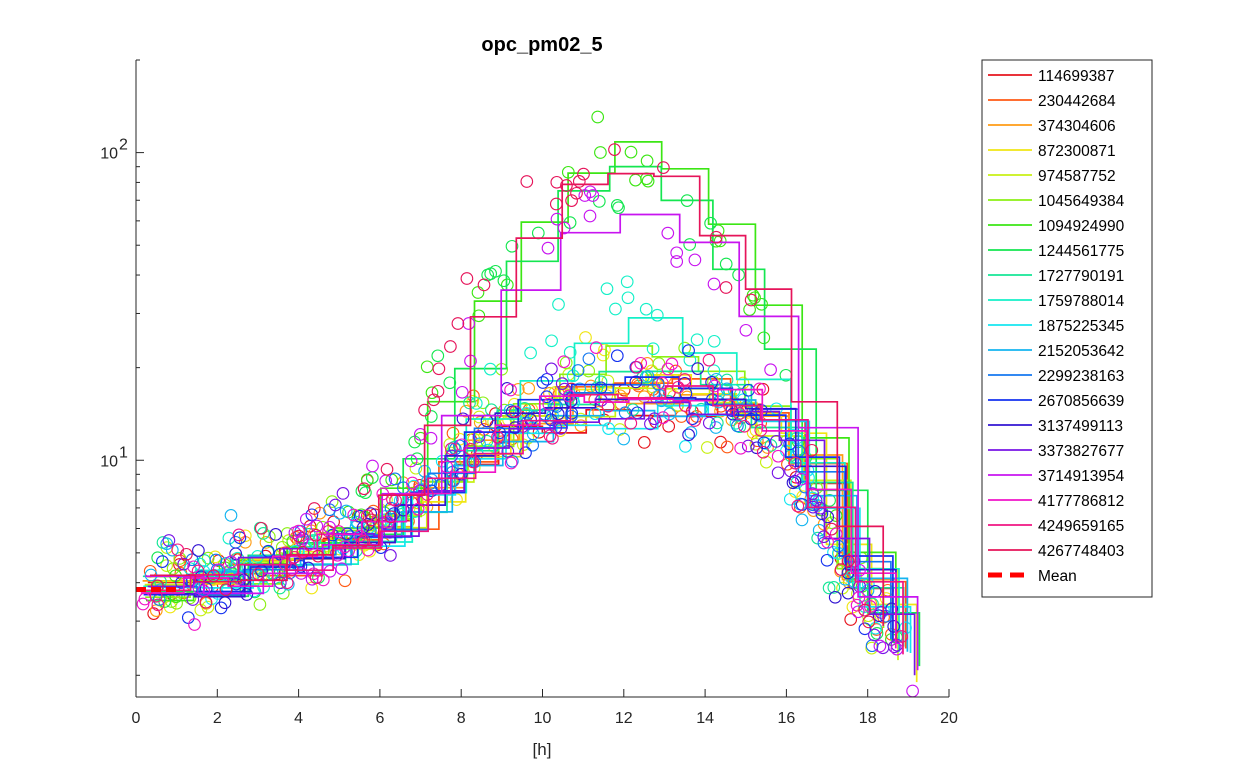 The image size is (1250, 781). What do you see at coordinates (1081, 551) in the screenshot?
I see `legend-label: 4267748403` at bounding box center [1081, 551].